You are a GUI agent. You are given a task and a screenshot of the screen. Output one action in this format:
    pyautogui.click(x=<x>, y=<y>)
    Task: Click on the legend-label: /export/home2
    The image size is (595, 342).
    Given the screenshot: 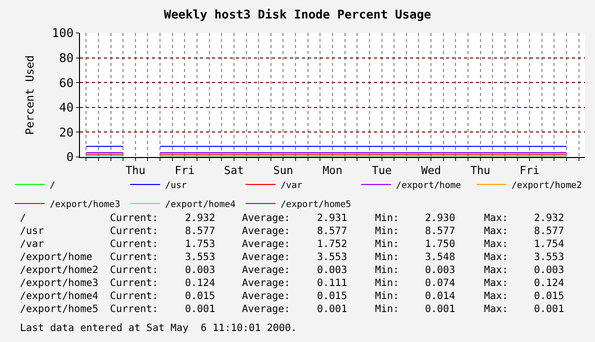 What is the action you would take?
    pyautogui.click(x=547, y=186)
    